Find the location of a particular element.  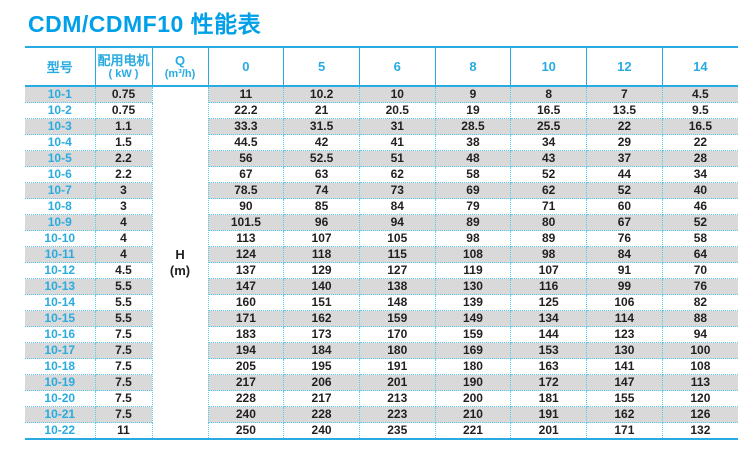

head-value-cell: 228 is located at coordinates (246, 398).